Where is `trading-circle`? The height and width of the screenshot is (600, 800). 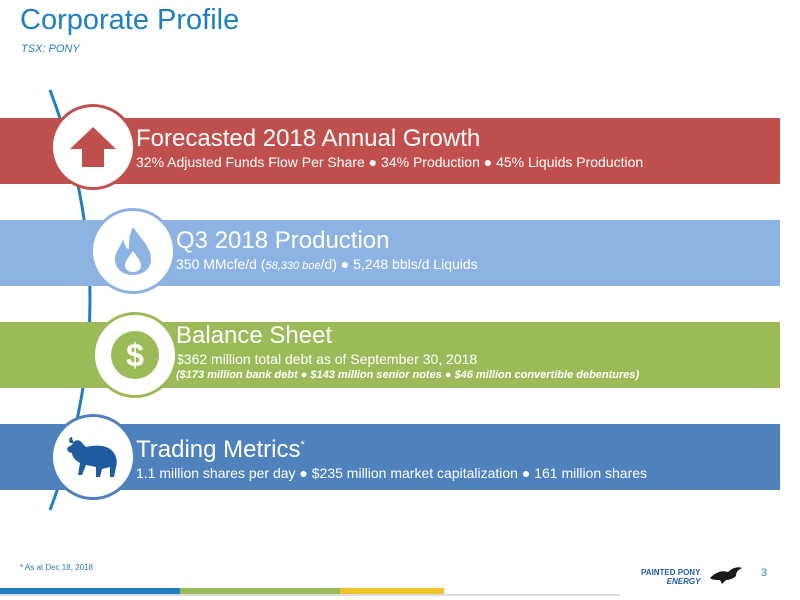
trading-circle is located at coordinates (93, 457).